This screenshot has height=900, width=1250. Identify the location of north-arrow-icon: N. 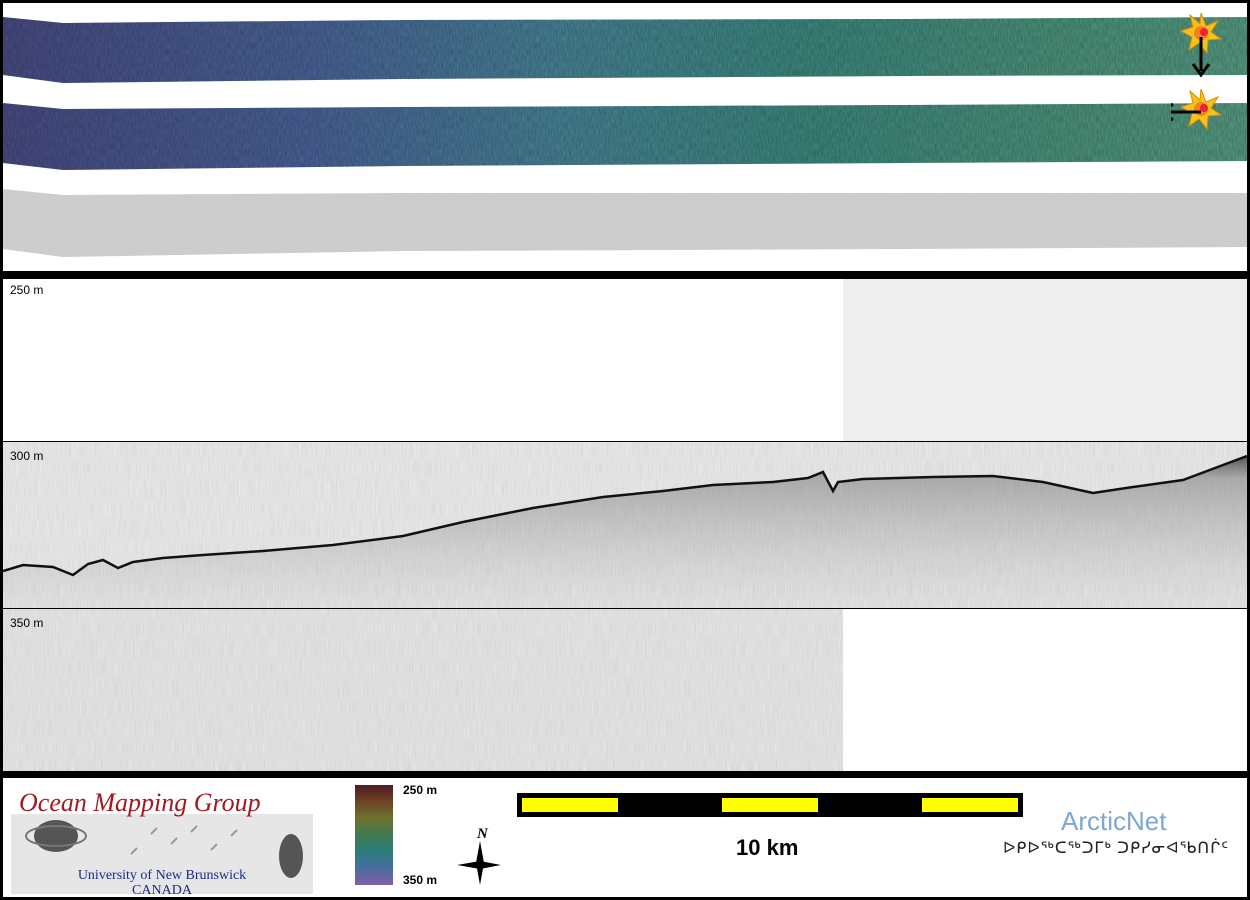
(479, 855).